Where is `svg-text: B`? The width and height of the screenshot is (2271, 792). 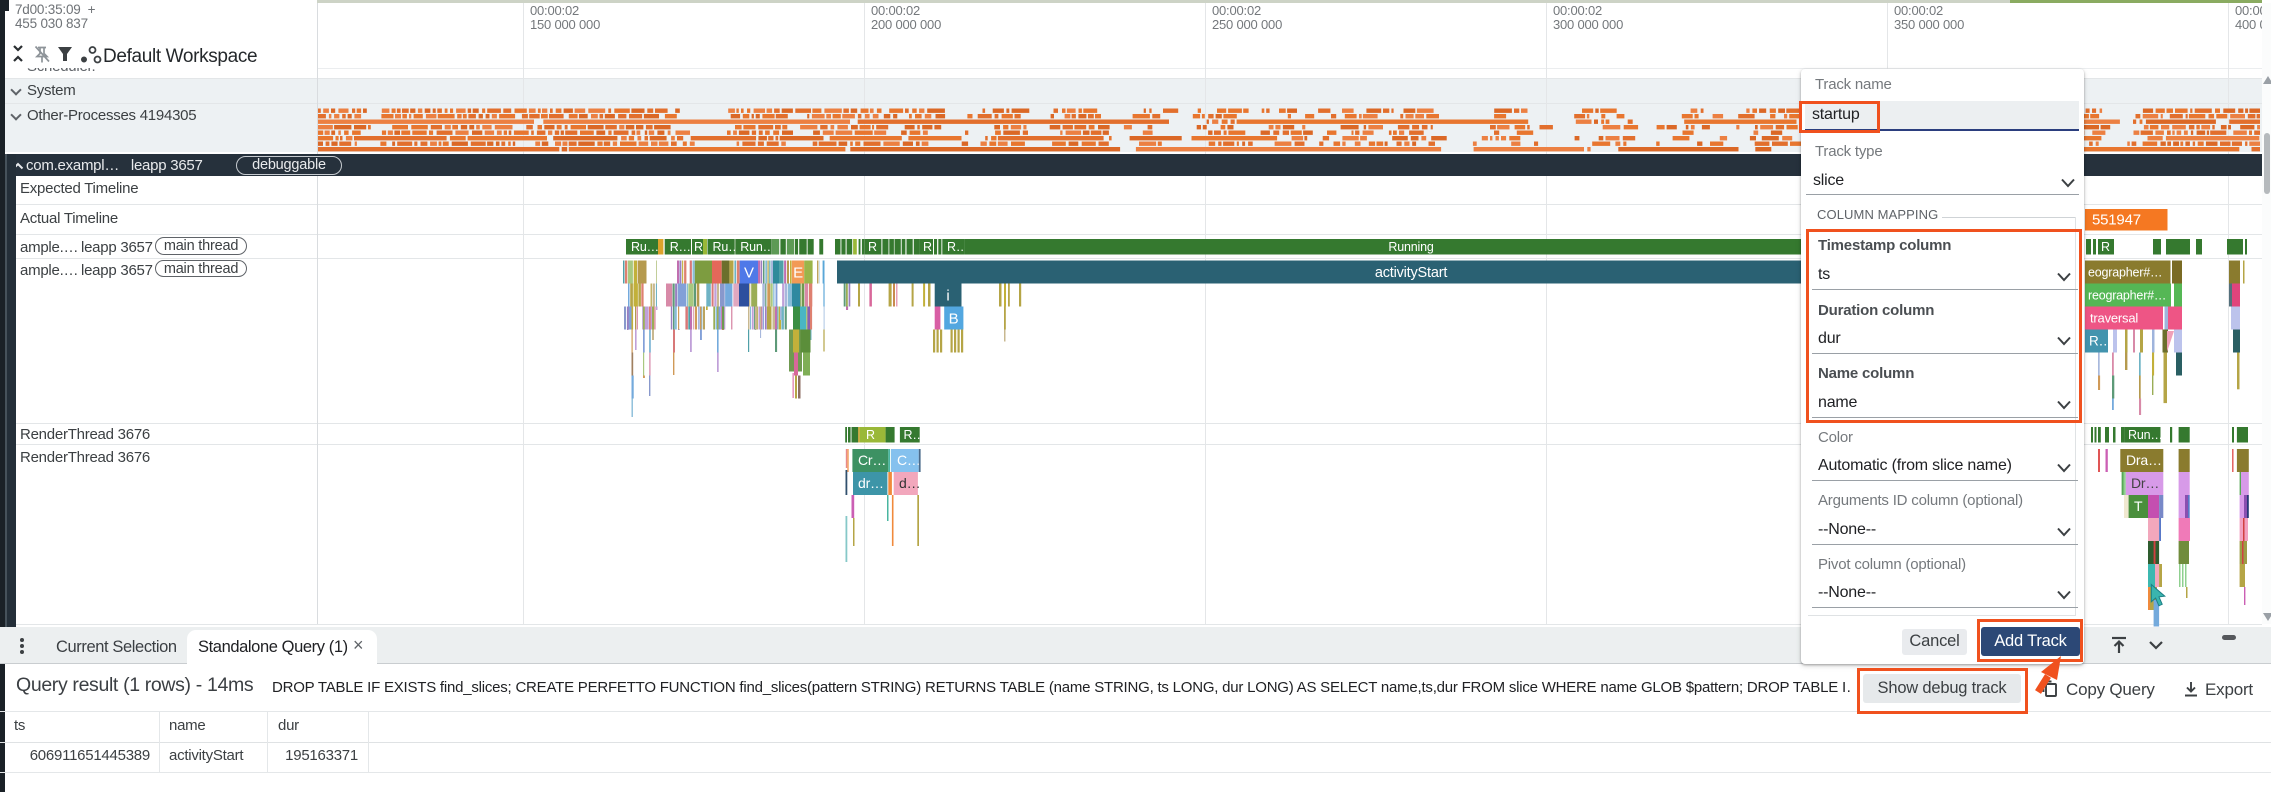
svg-text: B is located at coordinates (954, 319).